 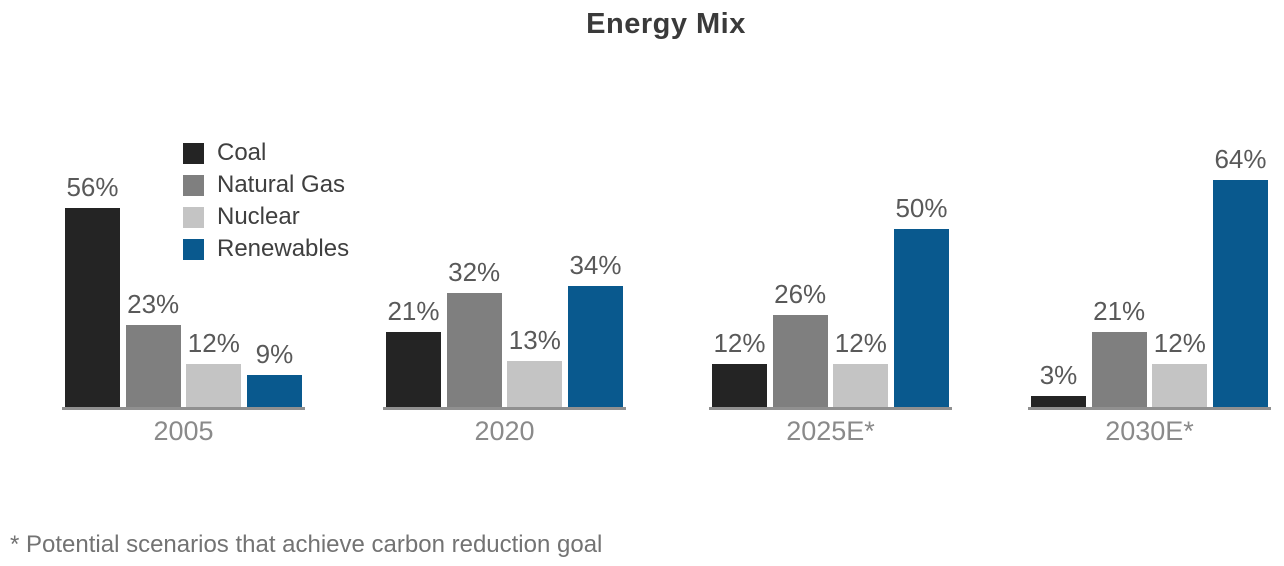 What do you see at coordinates (153, 304) in the screenshot?
I see `value-label-natural-gas-2005: 23%` at bounding box center [153, 304].